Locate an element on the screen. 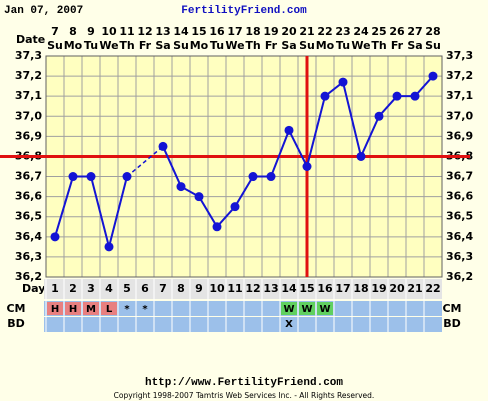 The height and width of the screenshot is (401, 488). day-number: 10 is located at coordinates (217, 288).